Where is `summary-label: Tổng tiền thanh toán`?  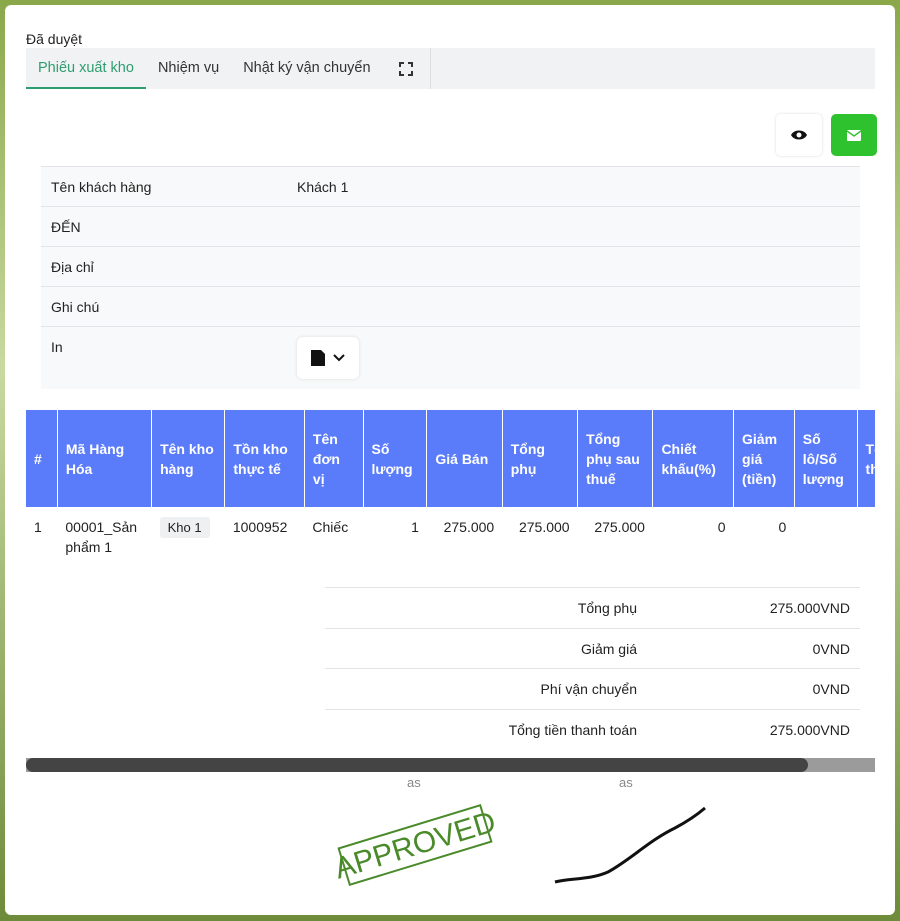 summary-label: Tổng tiền thanh toán is located at coordinates (572, 729).